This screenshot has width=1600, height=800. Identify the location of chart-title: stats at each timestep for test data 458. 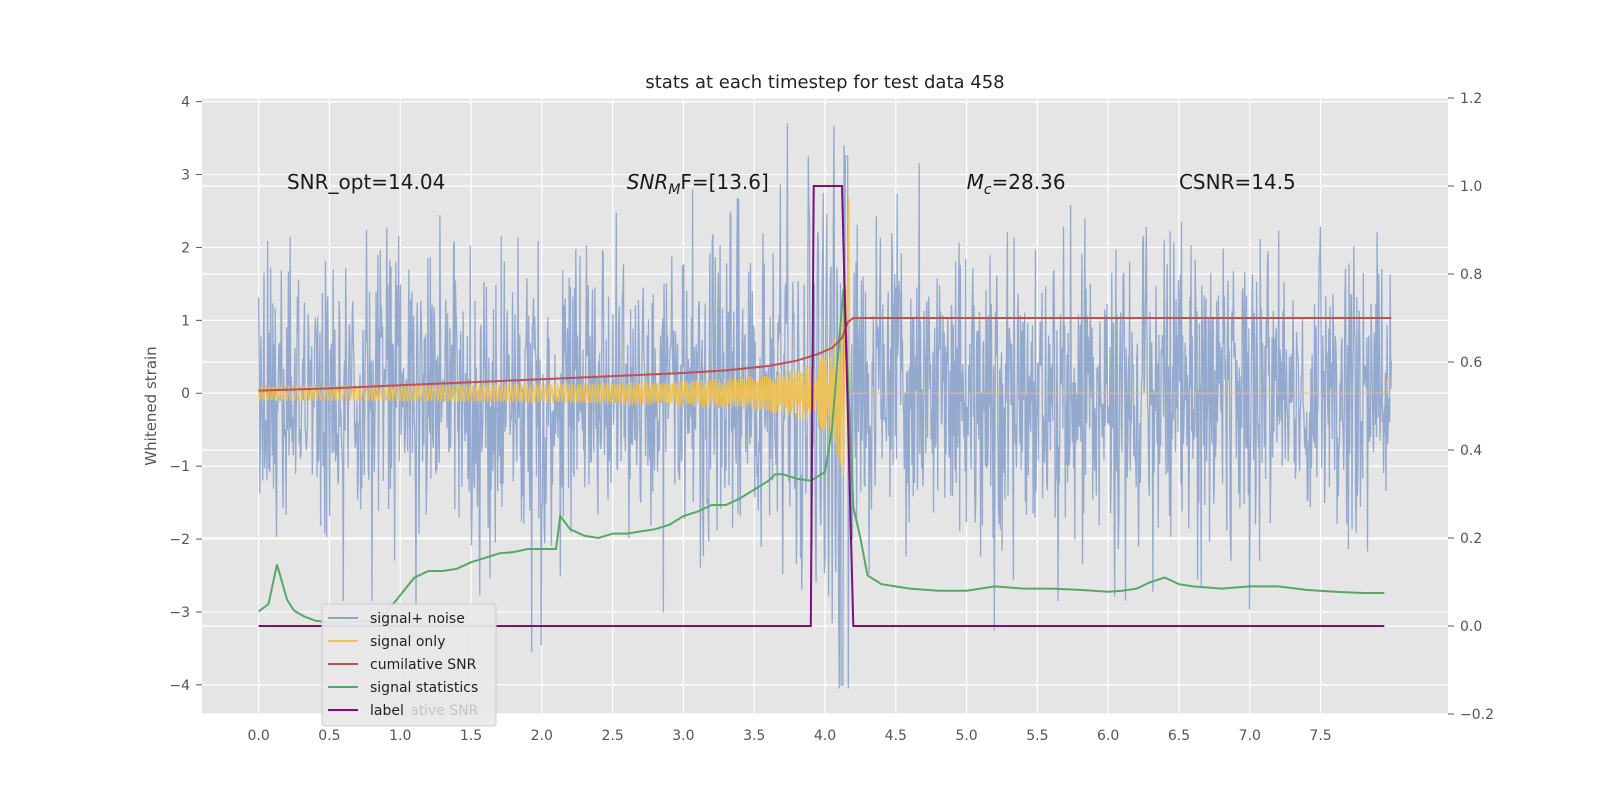
(824, 82).